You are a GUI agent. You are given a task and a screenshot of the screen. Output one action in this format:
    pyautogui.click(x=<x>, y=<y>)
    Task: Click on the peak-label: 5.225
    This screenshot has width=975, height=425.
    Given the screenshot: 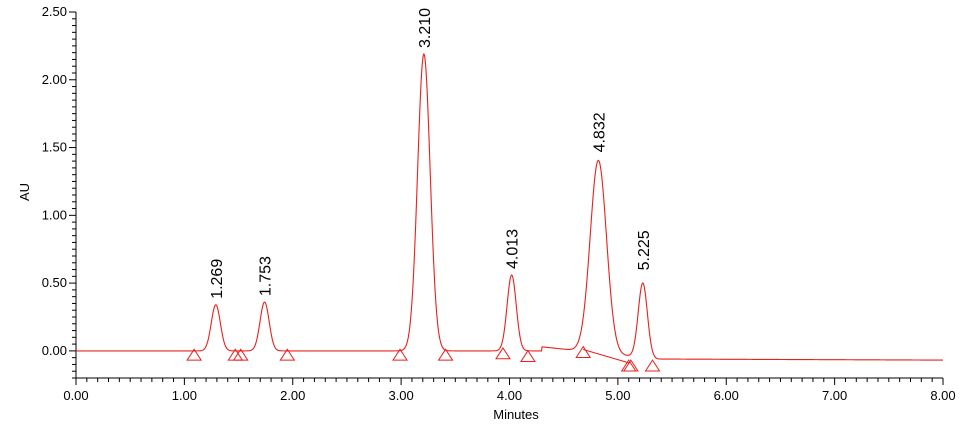 What is the action you would take?
    pyautogui.click(x=644, y=250)
    